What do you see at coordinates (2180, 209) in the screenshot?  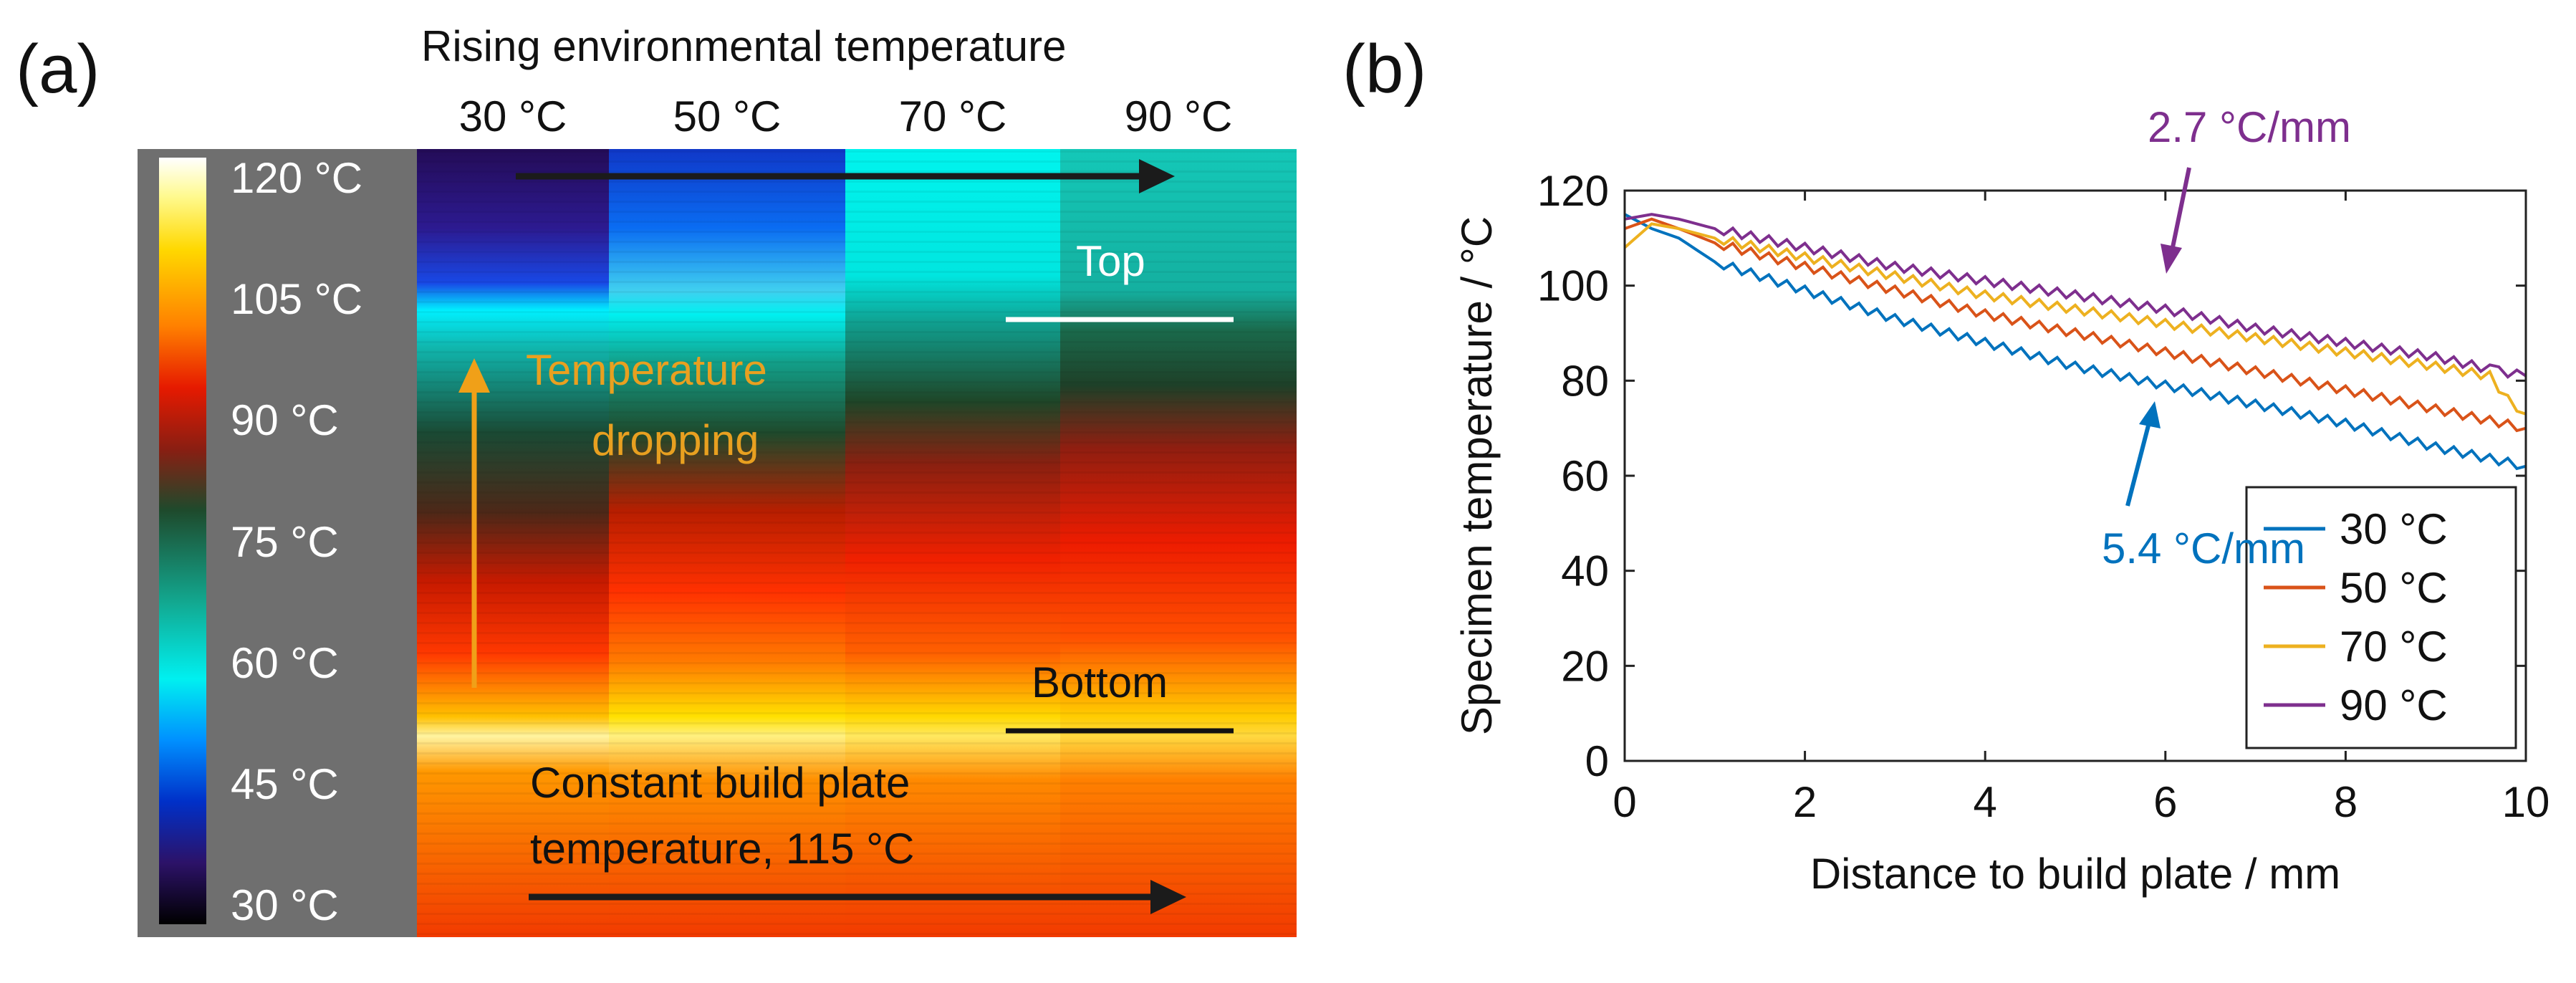 I see `annotation-2-7-arrow-line` at bounding box center [2180, 209].